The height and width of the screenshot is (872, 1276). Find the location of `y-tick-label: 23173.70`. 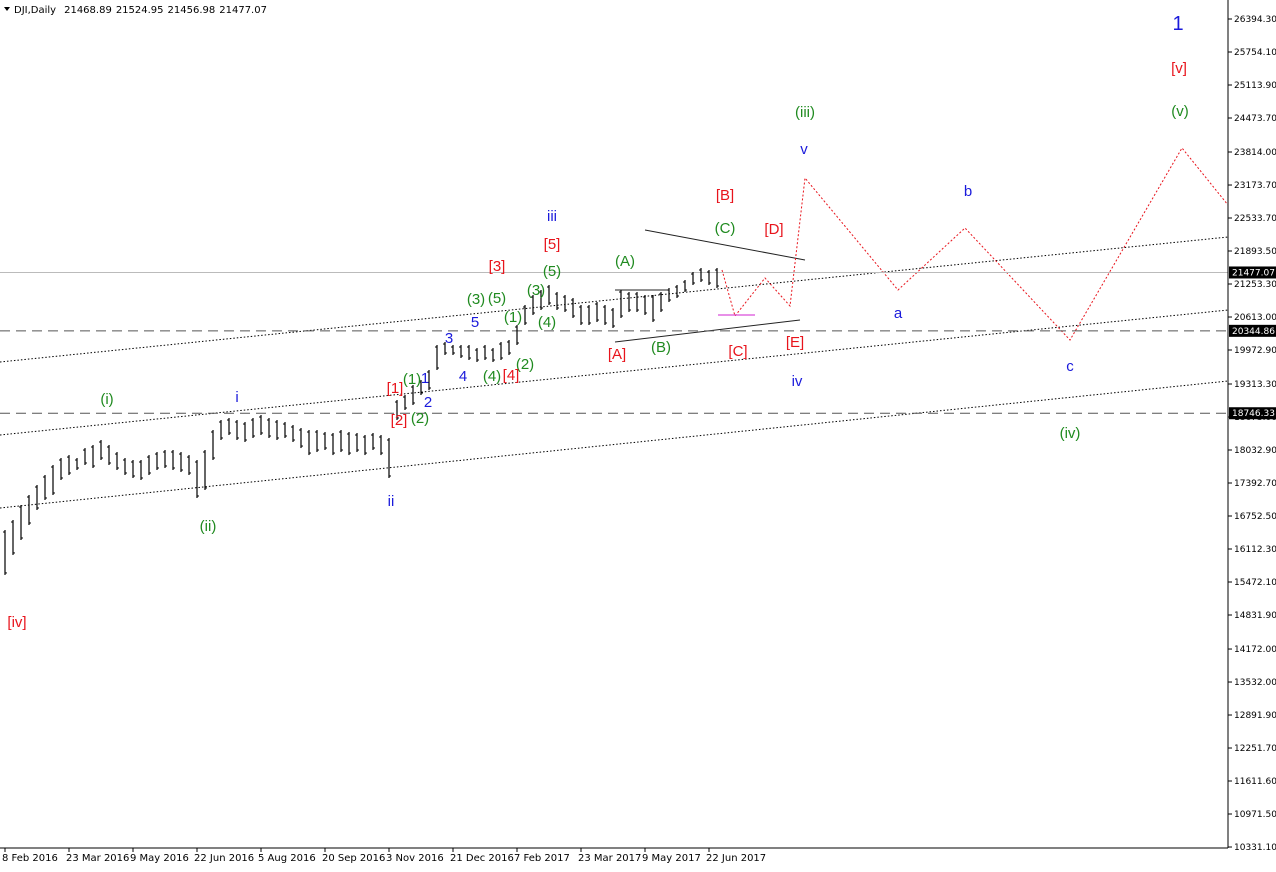

y-tick-label: 23173.70 is located at coordinates (1255, 186).